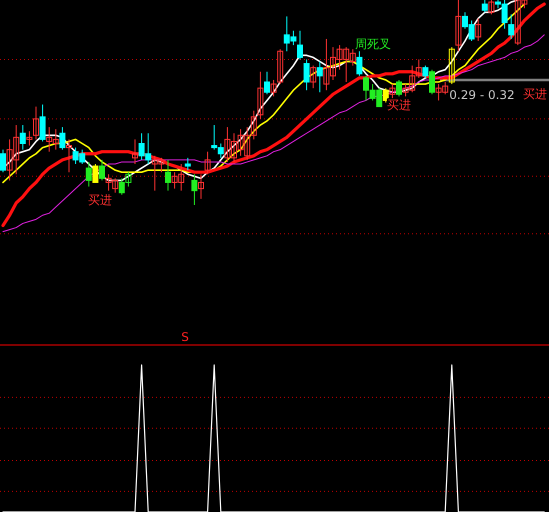 The width and height of the screenshot is (549, 512). What do you see at coordinates (482, 95) in the screenshot?
I see `annotation: 0.29 - 0.32` at bounding box center [482, 95].